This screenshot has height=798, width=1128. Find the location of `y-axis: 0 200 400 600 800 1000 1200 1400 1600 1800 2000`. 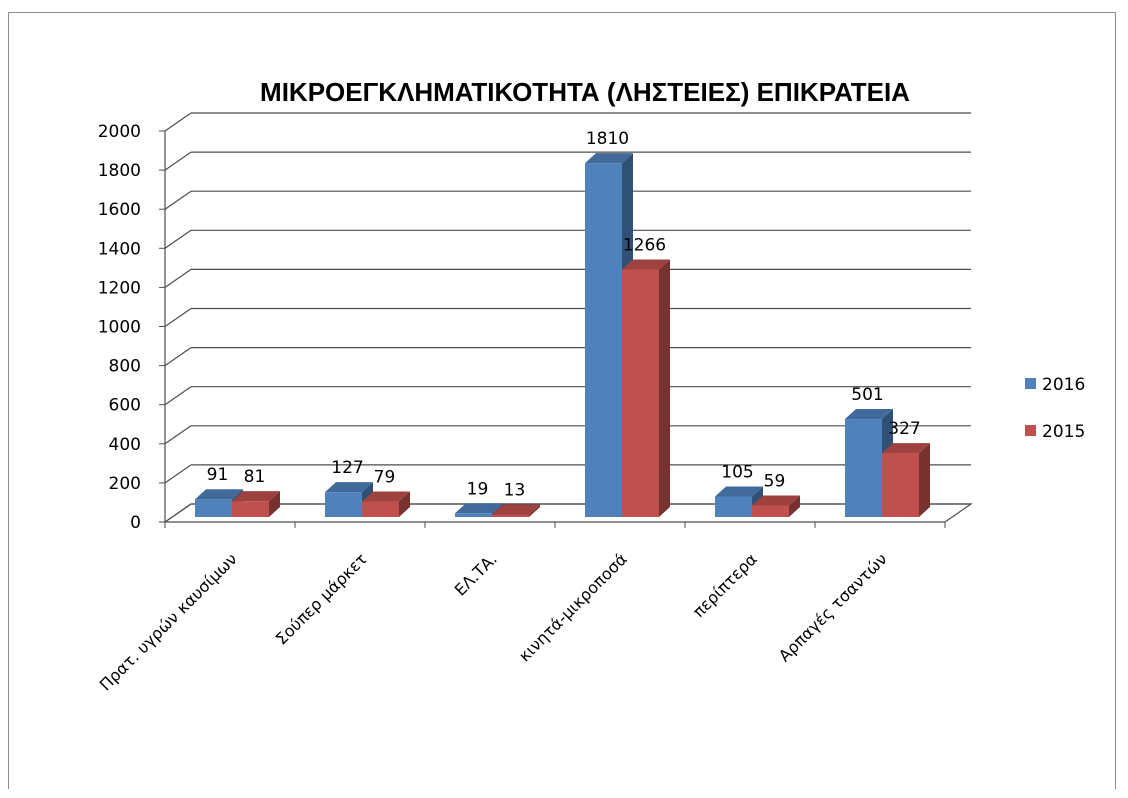

y-axis: 0 200 400 600 800 1000 1200 1400 1600 1800 2000 is located at coordinates (132, 327).